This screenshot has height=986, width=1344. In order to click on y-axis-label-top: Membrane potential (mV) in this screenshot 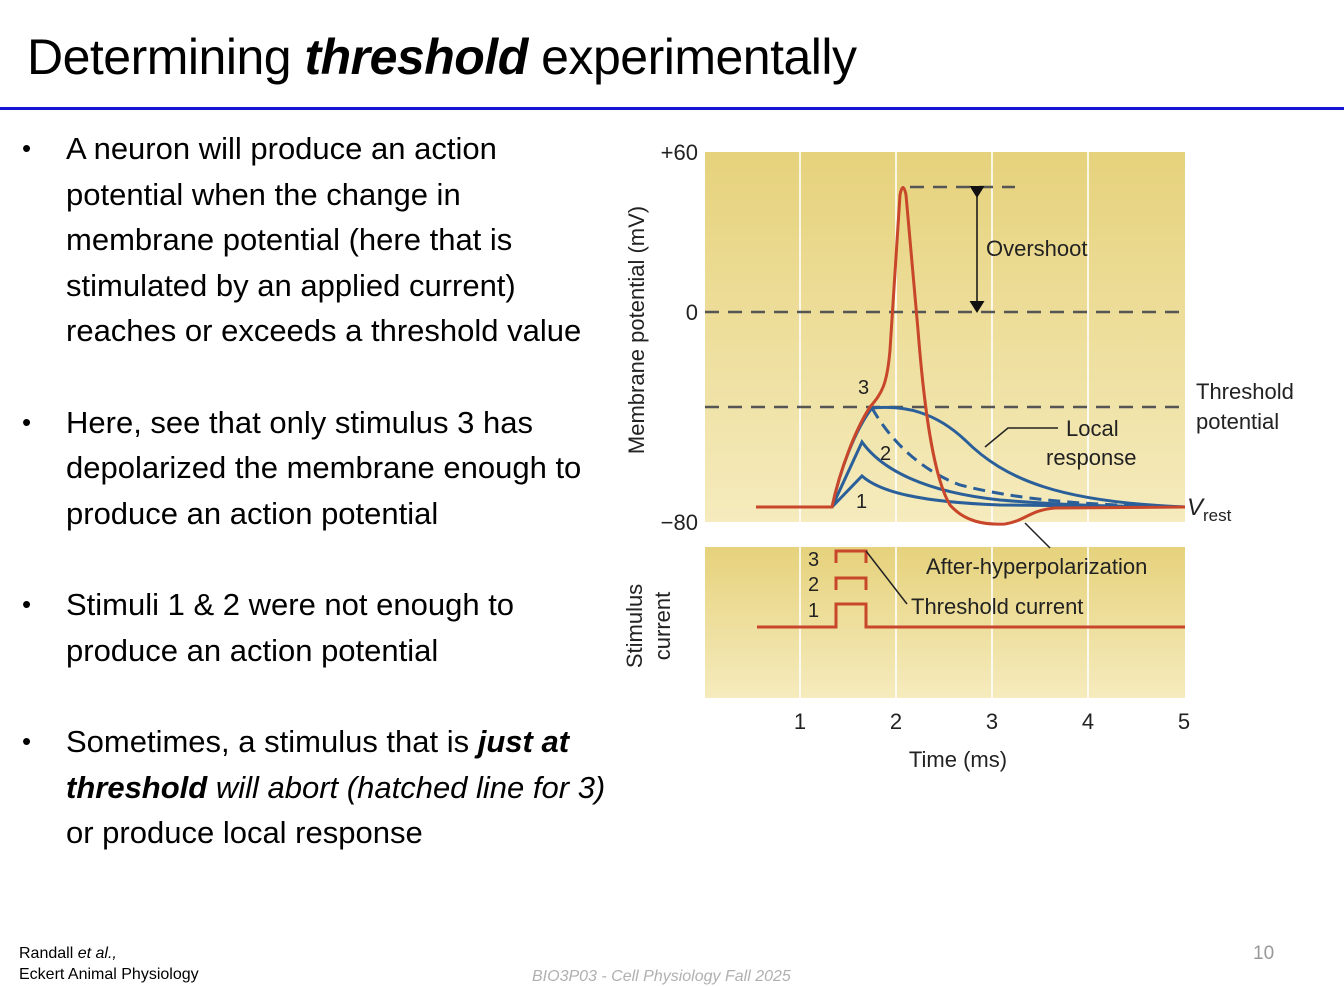, I will do `click(636, 330)`.